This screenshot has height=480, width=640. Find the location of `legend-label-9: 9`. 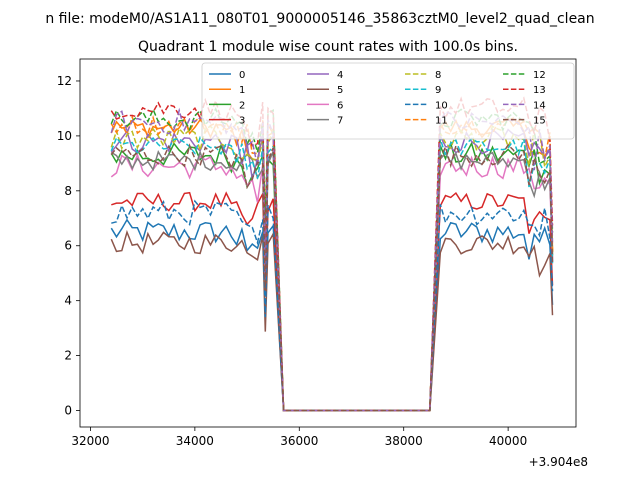

legend-label-9: 9 is located at coordinates (438, 90).